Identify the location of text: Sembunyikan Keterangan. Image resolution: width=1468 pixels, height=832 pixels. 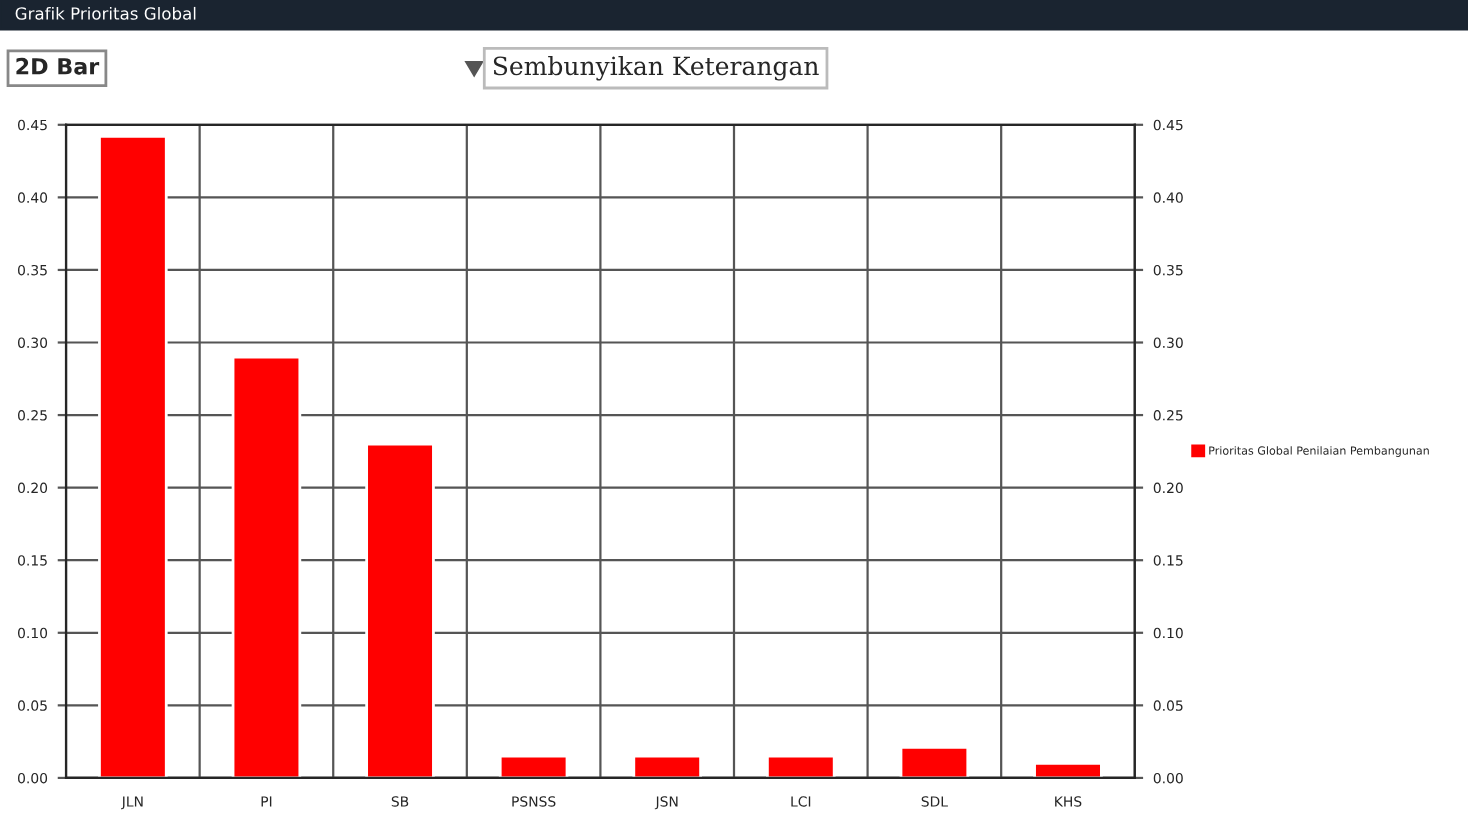
(656, 68).